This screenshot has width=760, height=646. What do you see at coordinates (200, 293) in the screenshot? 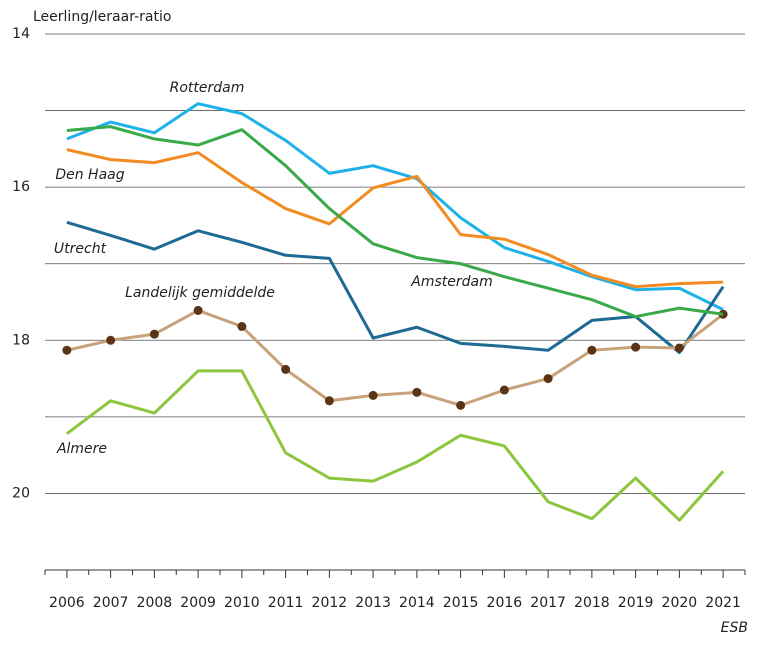
I see `legend-label: Landelijk gemiddelde` at bounding box center [200, 293].